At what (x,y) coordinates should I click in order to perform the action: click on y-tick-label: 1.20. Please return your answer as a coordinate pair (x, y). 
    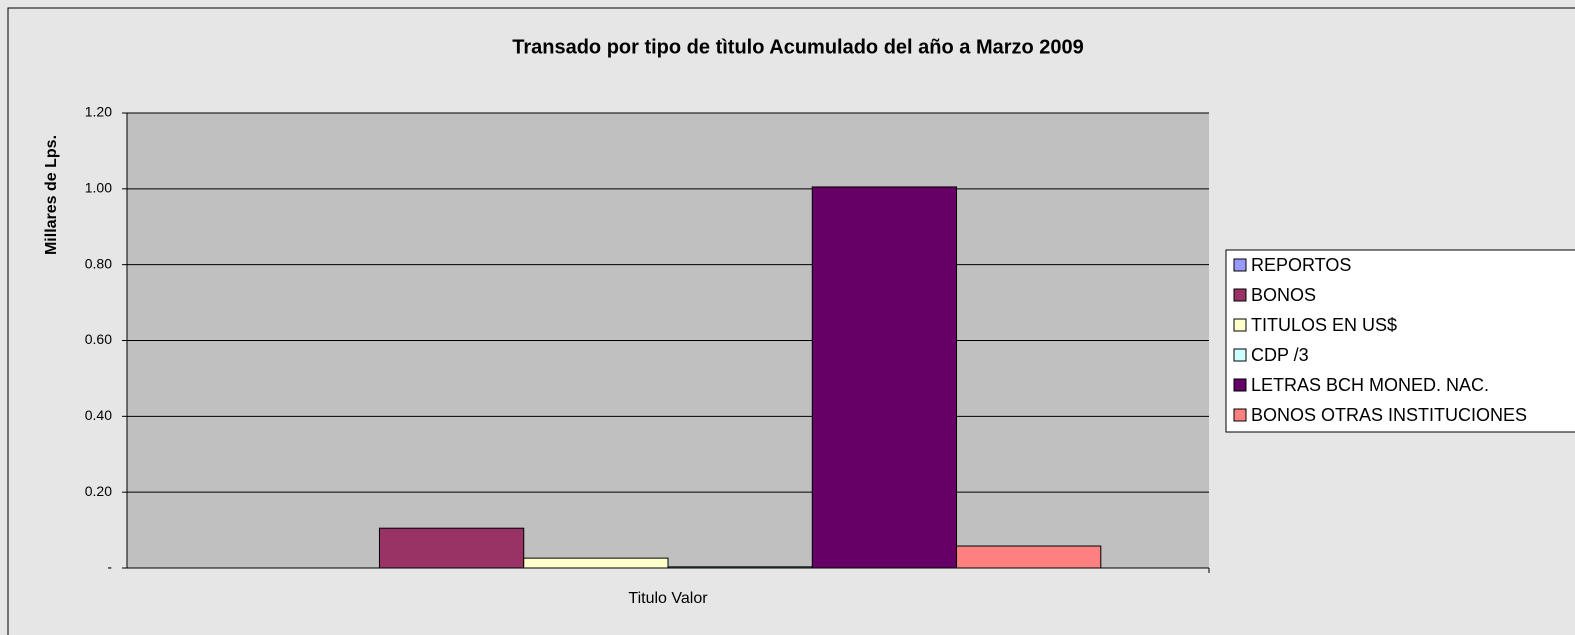
    Looking at the image, I should click on (98, 112).